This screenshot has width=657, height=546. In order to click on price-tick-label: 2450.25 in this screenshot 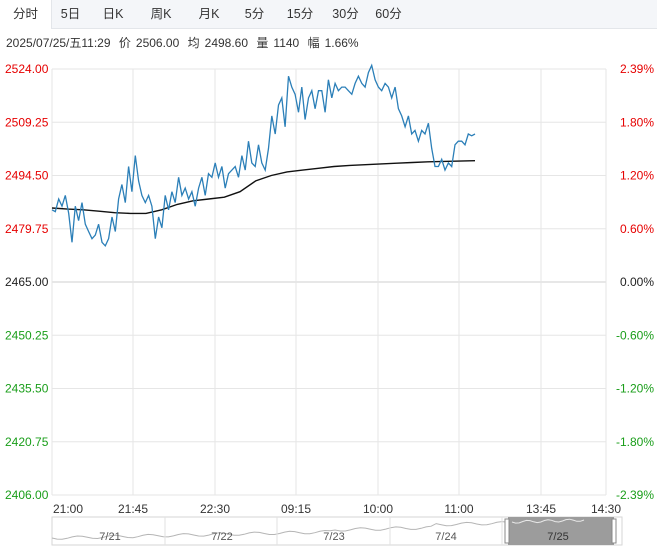, I will do `click(27, 335)`.